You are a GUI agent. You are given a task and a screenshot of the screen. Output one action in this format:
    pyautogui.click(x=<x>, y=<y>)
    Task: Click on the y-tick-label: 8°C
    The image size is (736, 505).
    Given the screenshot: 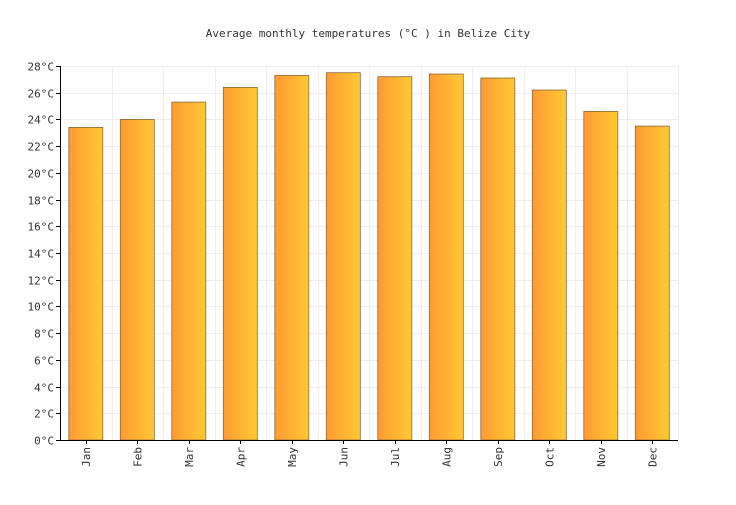 What is the action you would take?
    pyautogui.click(x=44, y=334)
    